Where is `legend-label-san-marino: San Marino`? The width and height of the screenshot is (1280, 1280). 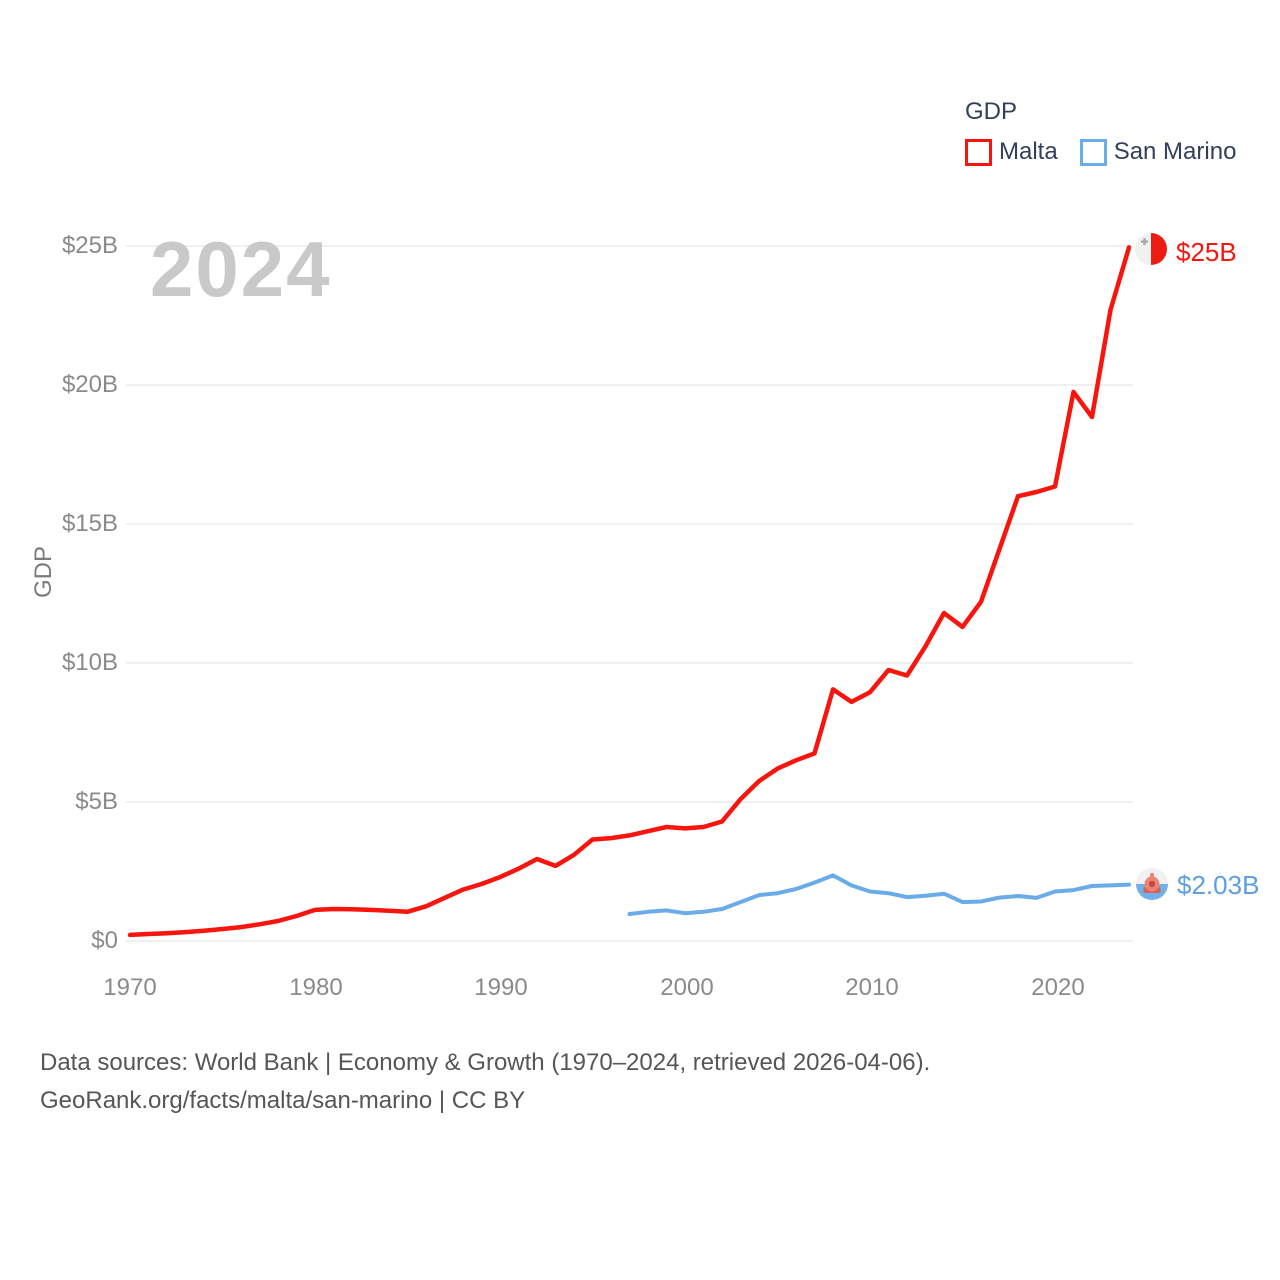
legend-label-san-marino: San Marino is located at coordinates (1175, 151).